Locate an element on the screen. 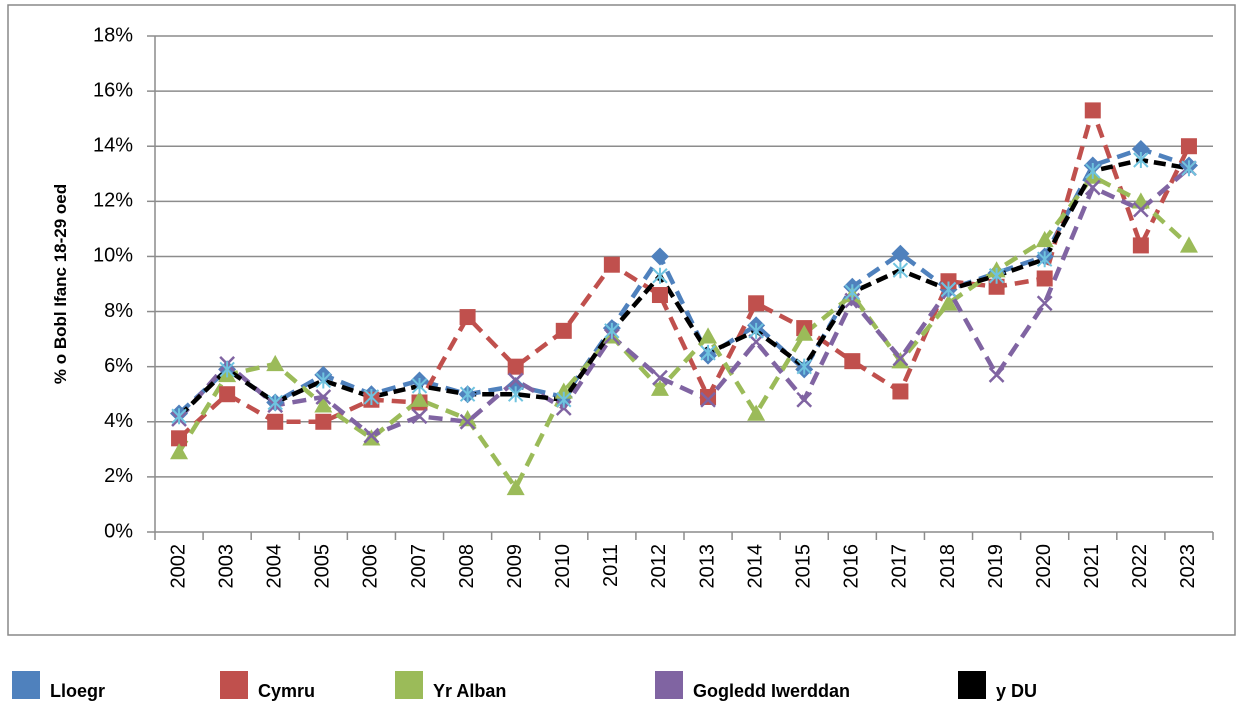  y-tick-label: 2% is located at coordinates (118, 476).